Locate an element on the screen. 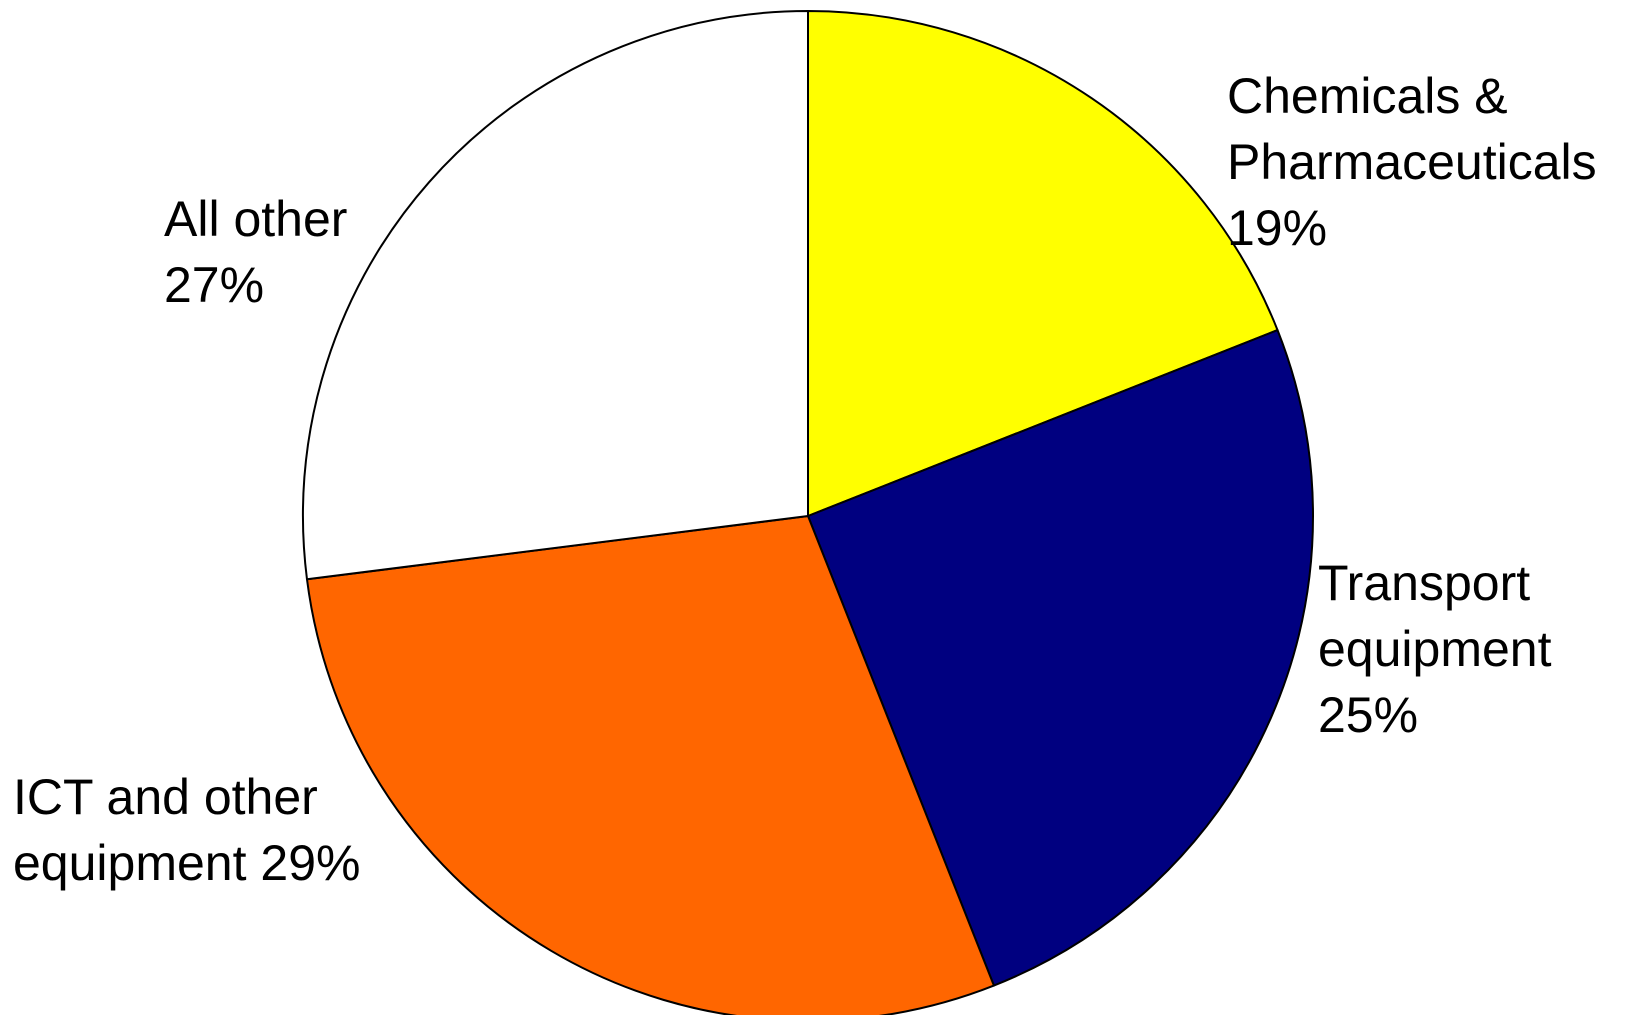  slice-label-line: All other is located at coordinates (255, 219).